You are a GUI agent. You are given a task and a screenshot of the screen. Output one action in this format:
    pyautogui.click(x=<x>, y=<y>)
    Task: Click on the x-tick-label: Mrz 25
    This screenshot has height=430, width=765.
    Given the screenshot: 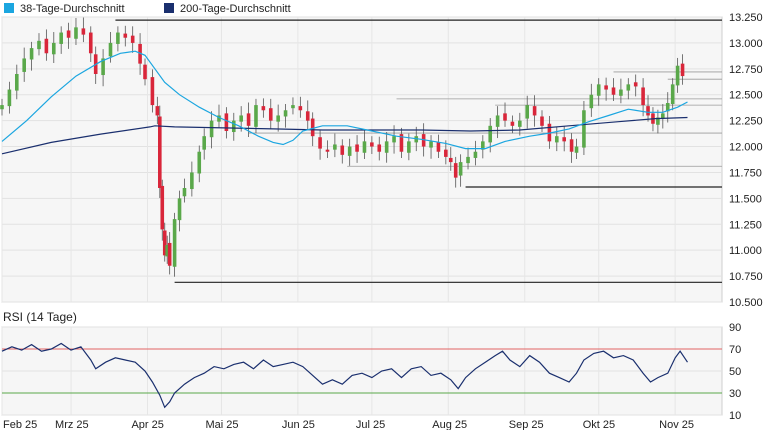 What is the action you would take?
    pyautogui.click(x=72, y=424)
    